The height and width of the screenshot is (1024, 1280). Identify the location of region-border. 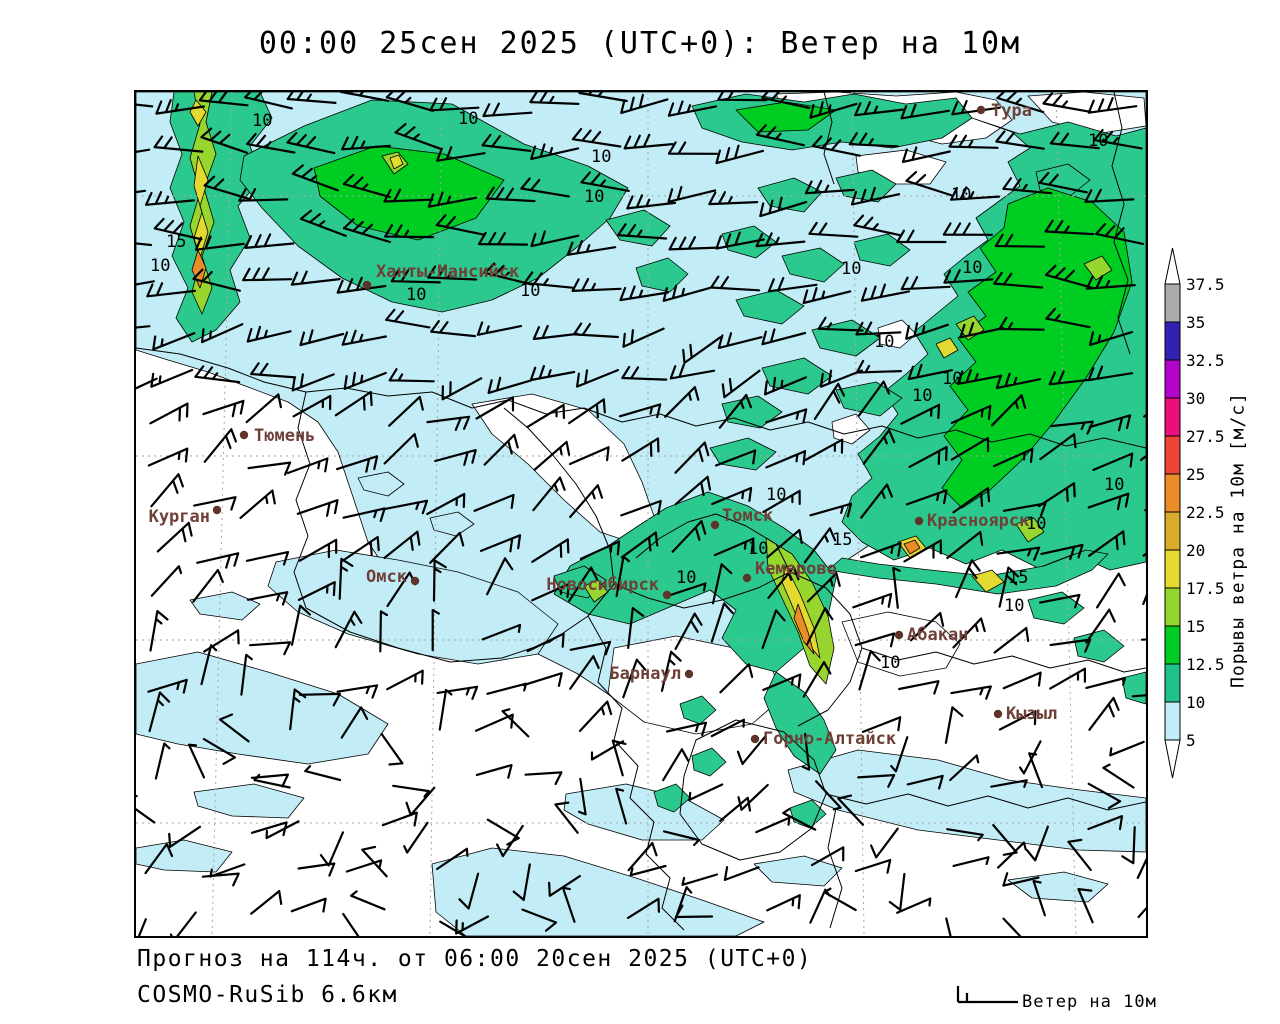
(636, 773).